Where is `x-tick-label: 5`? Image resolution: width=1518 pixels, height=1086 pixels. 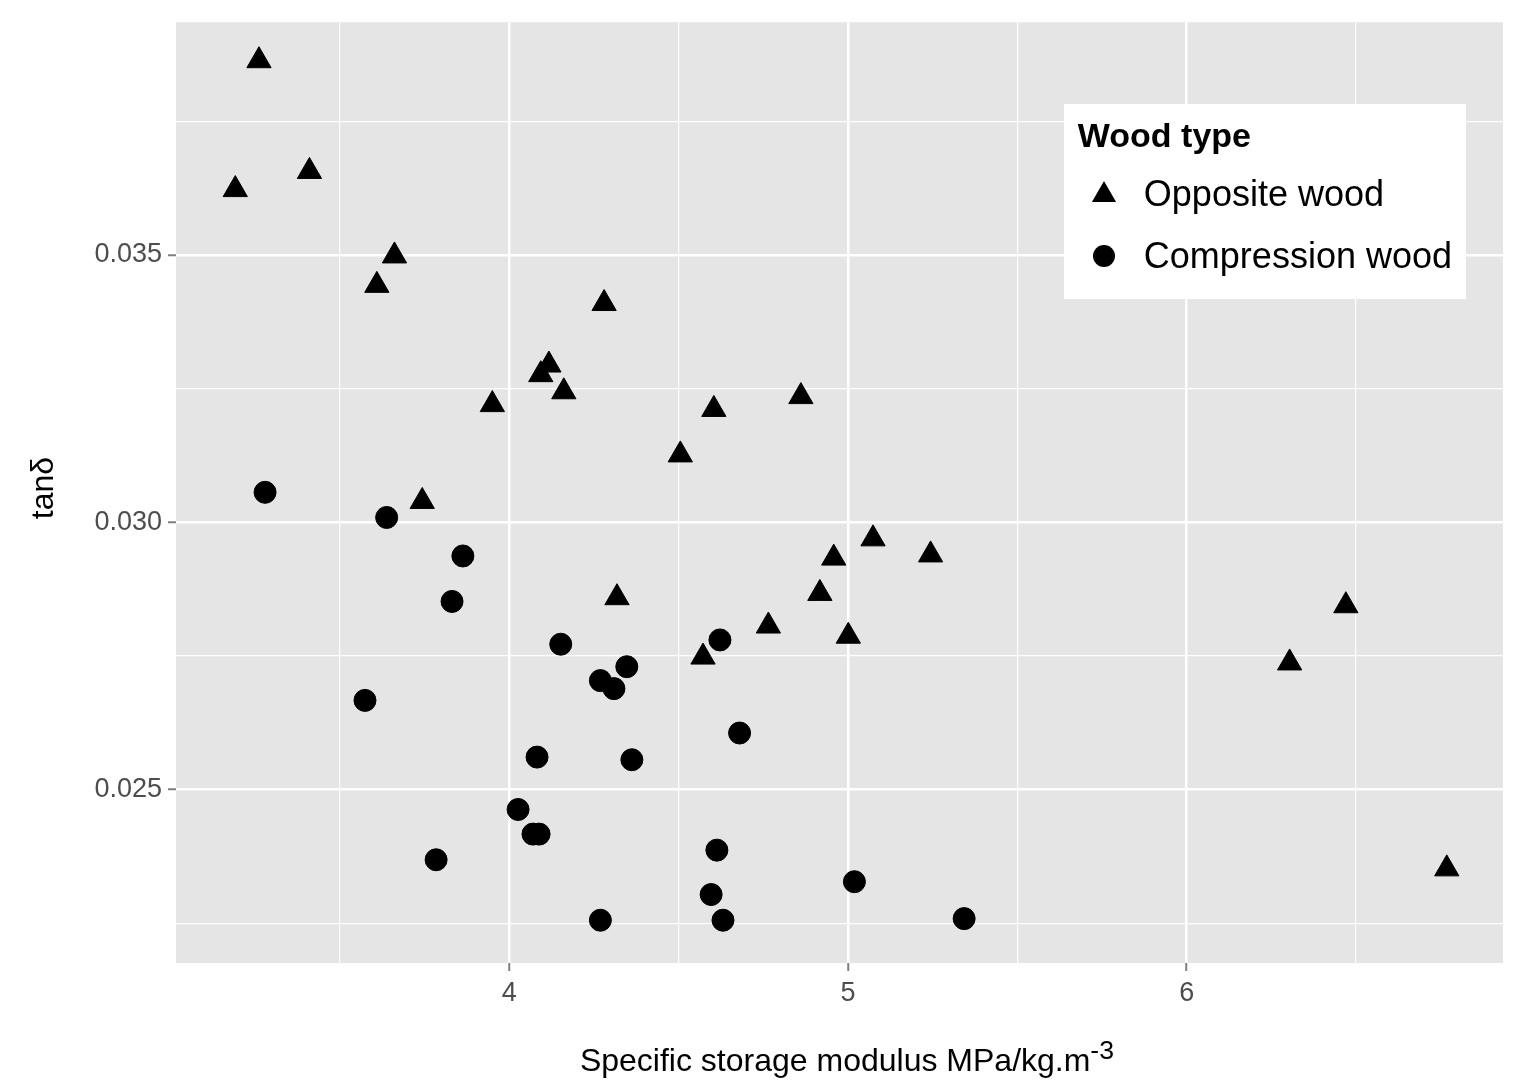
x-tick-label: 5 is located at coordinates (848, 991).